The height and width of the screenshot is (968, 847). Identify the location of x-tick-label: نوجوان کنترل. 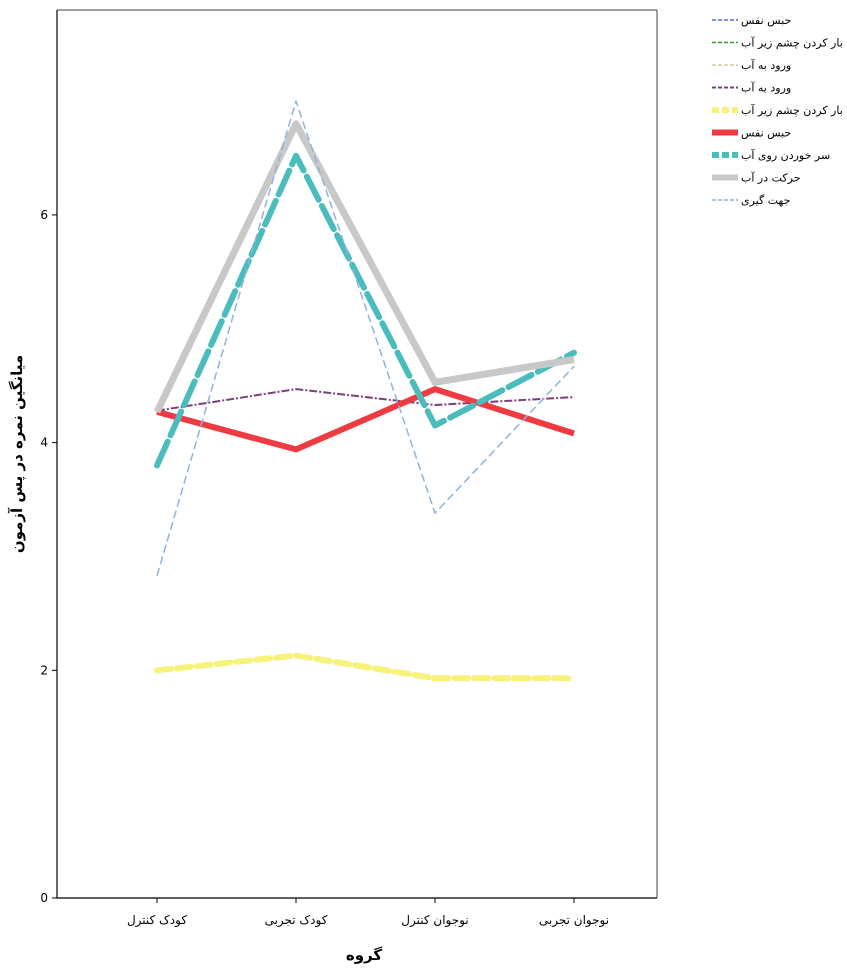
(434, 920).